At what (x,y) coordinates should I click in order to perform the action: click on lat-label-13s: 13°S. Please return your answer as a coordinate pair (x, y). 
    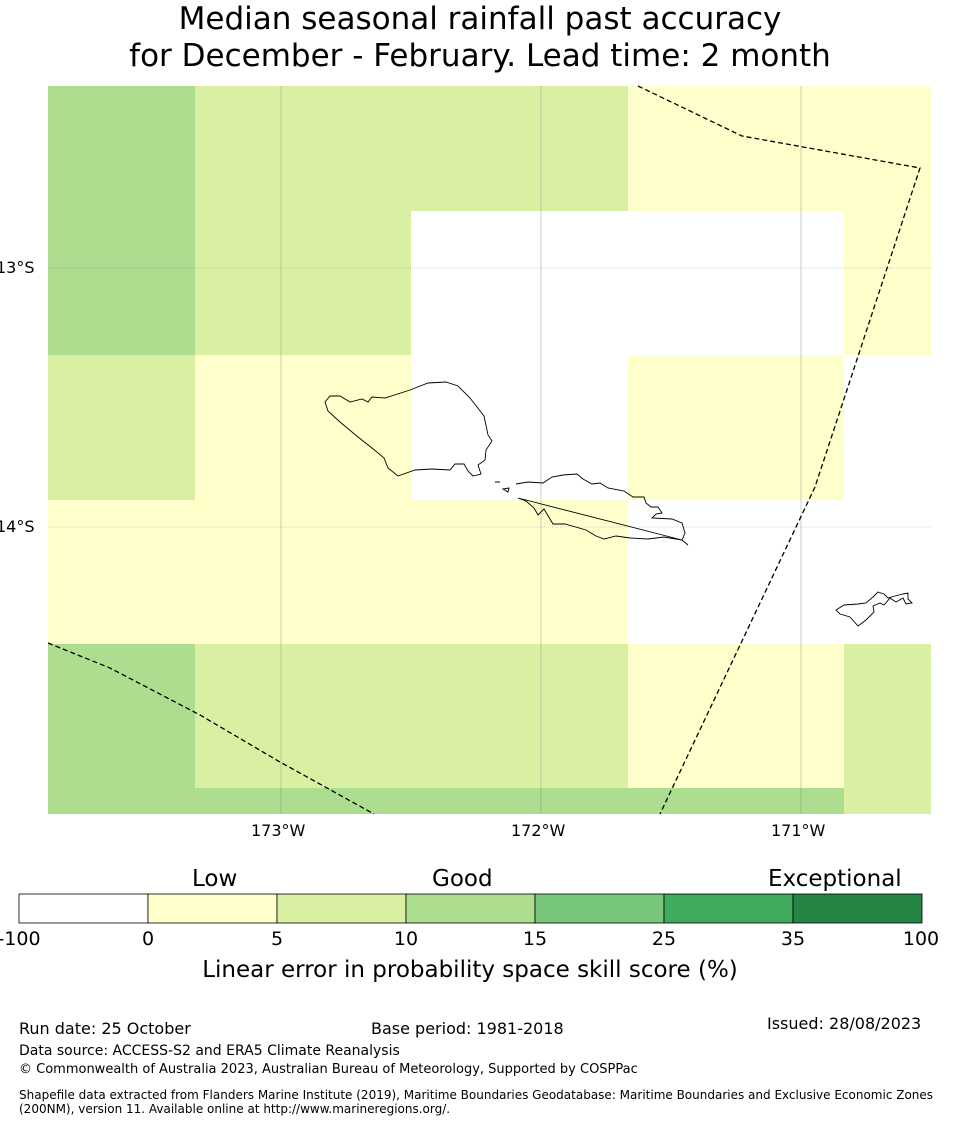
    Looking at the image, I should click on (17, 267).